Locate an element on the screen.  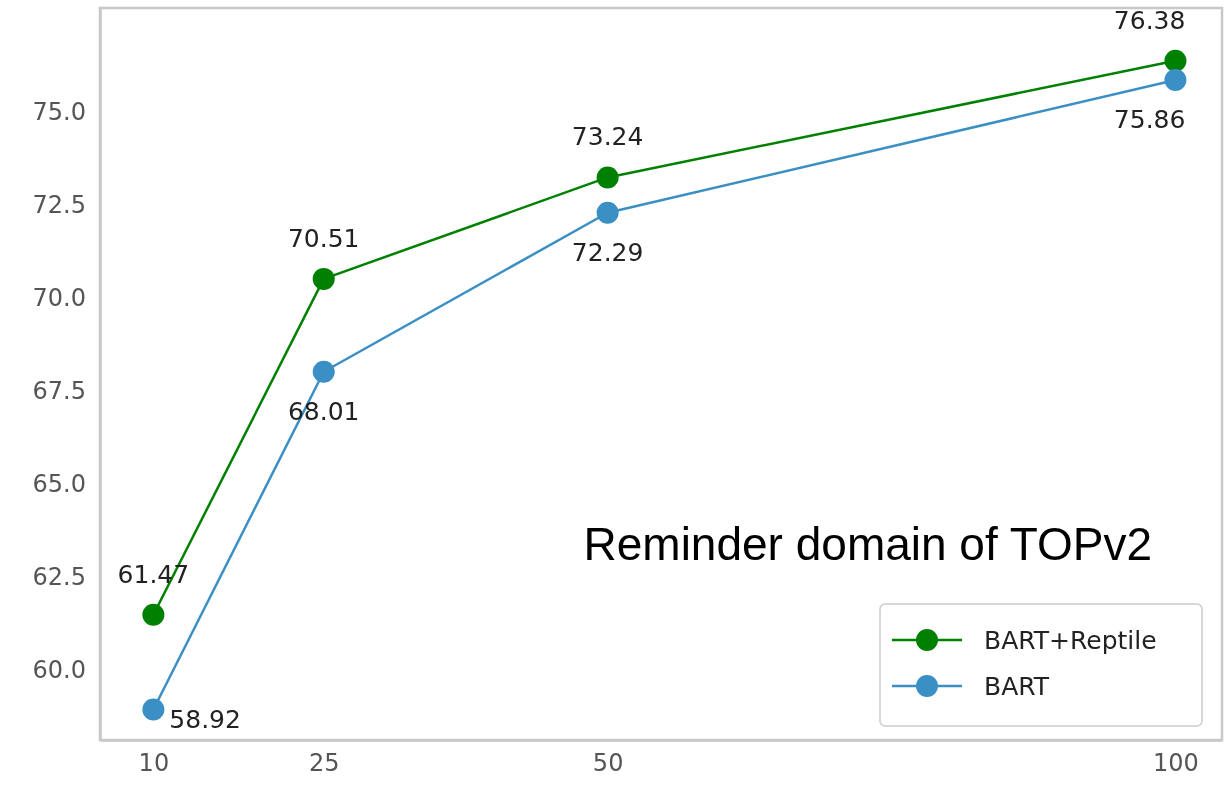
data-label: 58.92 is located at coordinates (205, 719).